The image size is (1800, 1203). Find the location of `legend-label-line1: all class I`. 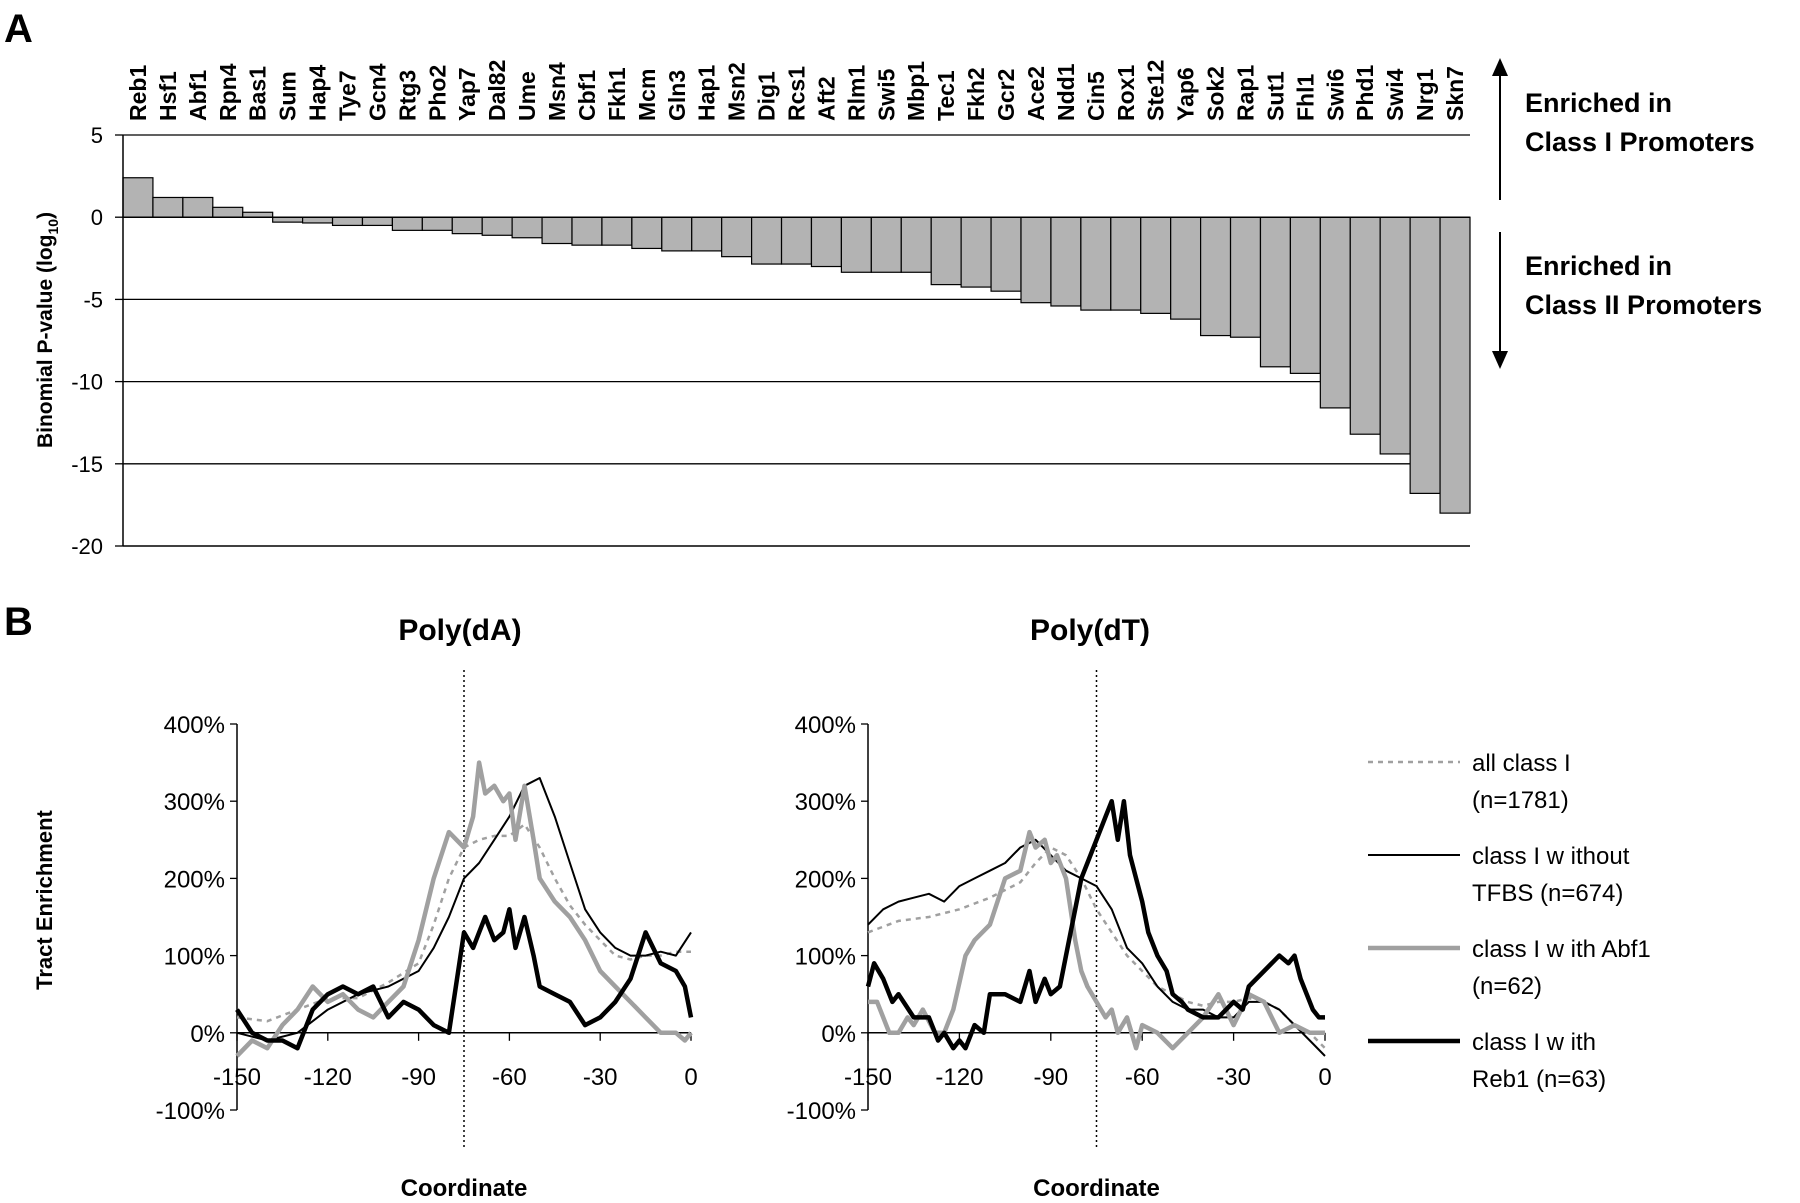

legend-label-line1: all class I is located at coordinates (1521, 763).